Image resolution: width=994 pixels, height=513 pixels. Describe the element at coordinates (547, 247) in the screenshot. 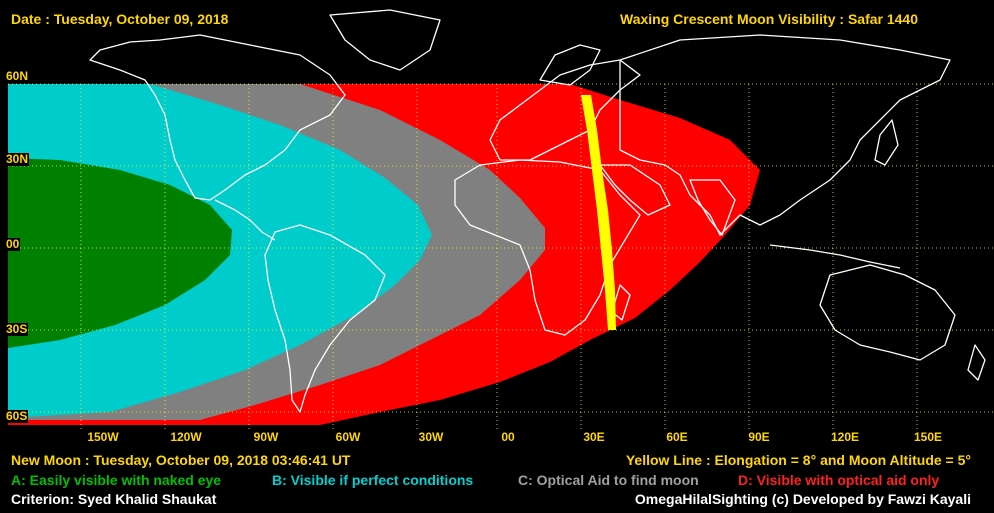

I see `africa-coast` at that location.